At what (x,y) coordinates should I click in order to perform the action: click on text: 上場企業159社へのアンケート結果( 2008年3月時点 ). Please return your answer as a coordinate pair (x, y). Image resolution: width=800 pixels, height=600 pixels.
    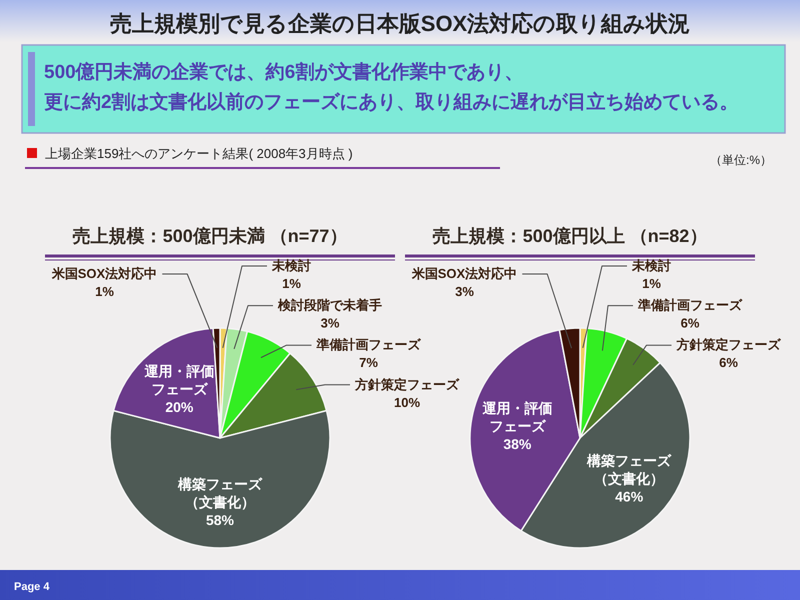
    Looking at the image, I should click on (199, 153).